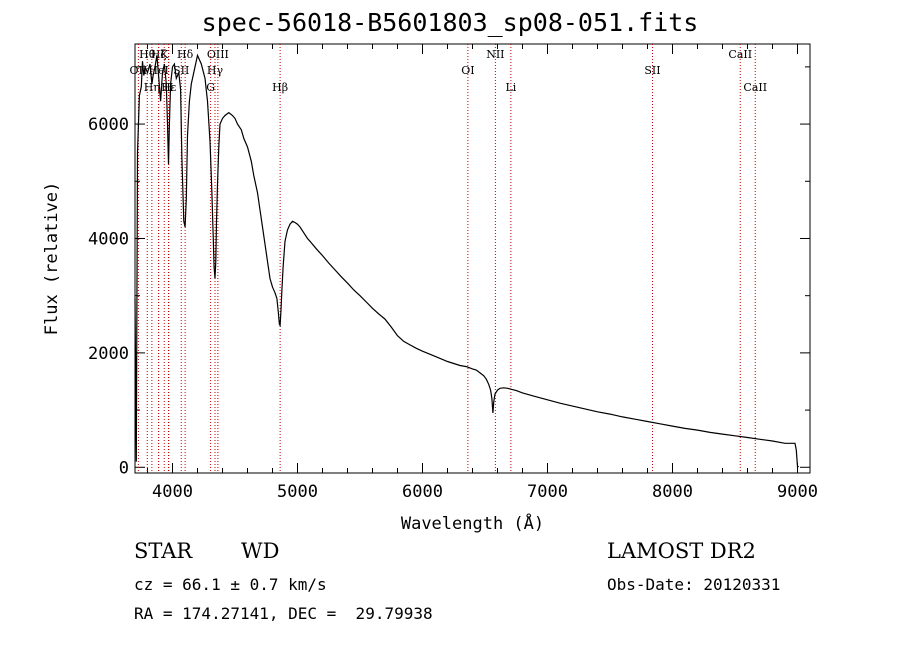  I want to click on x-tick-label: 5000, so click(297, 492).